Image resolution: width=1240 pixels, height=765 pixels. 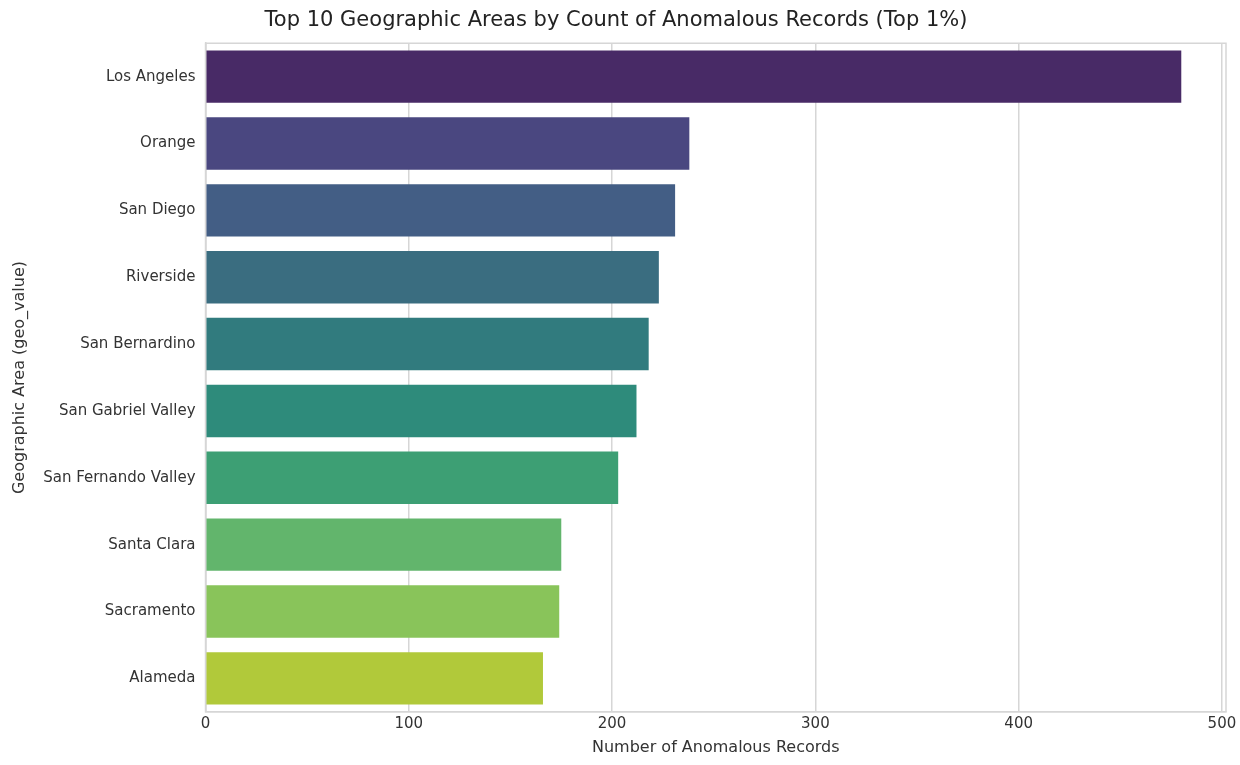 What do you see at coordinates (715, 746) in the screenshot?
I see `x-axis-title: Number of Anomalous Records` at bounding box center [715, 746].